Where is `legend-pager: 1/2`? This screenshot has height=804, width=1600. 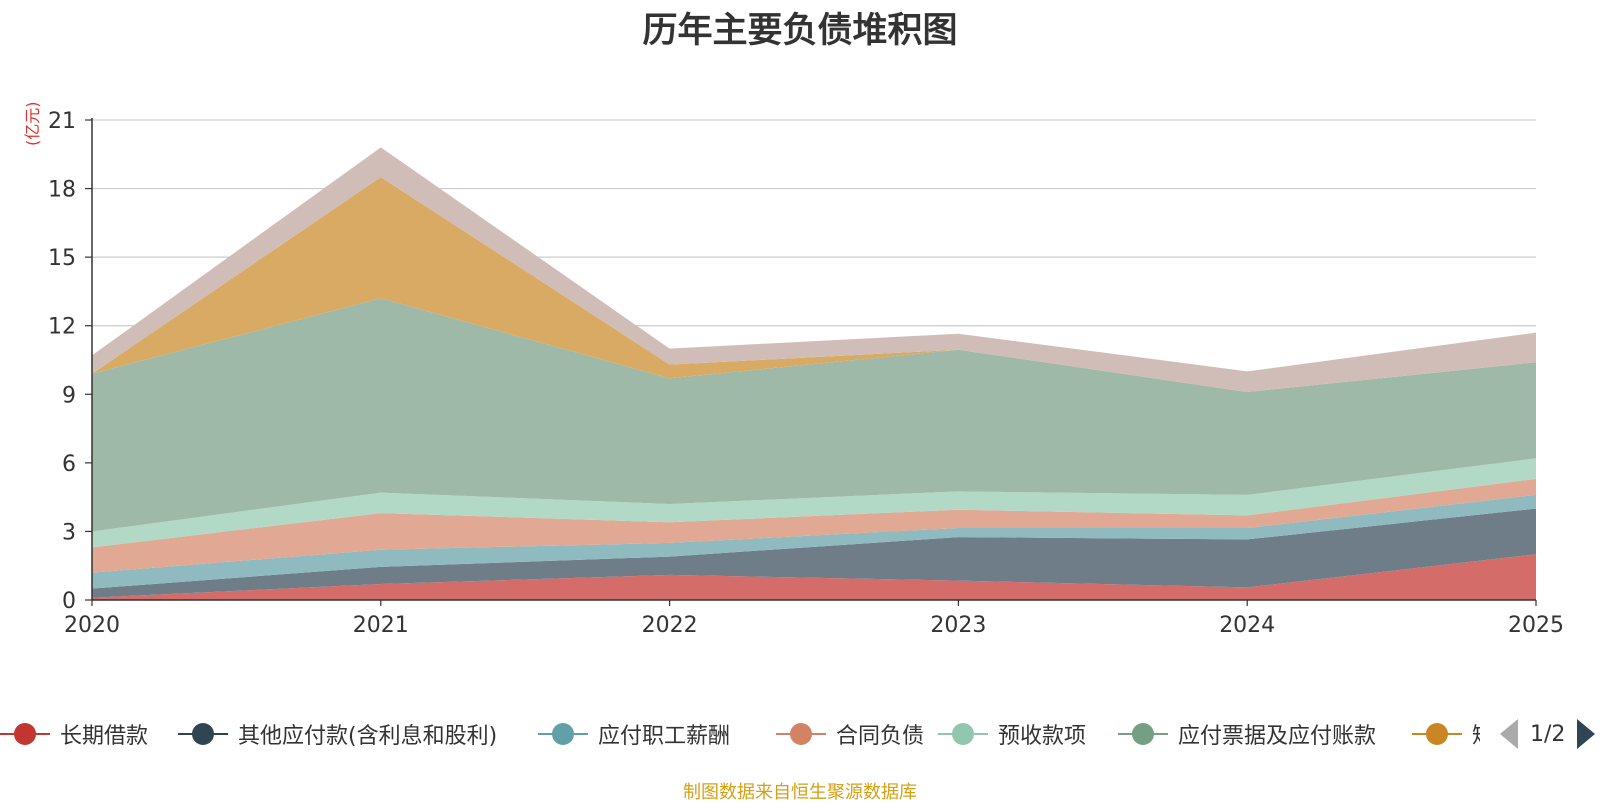 legend-pager: 1/2 is located at coordinates (1548, 734).